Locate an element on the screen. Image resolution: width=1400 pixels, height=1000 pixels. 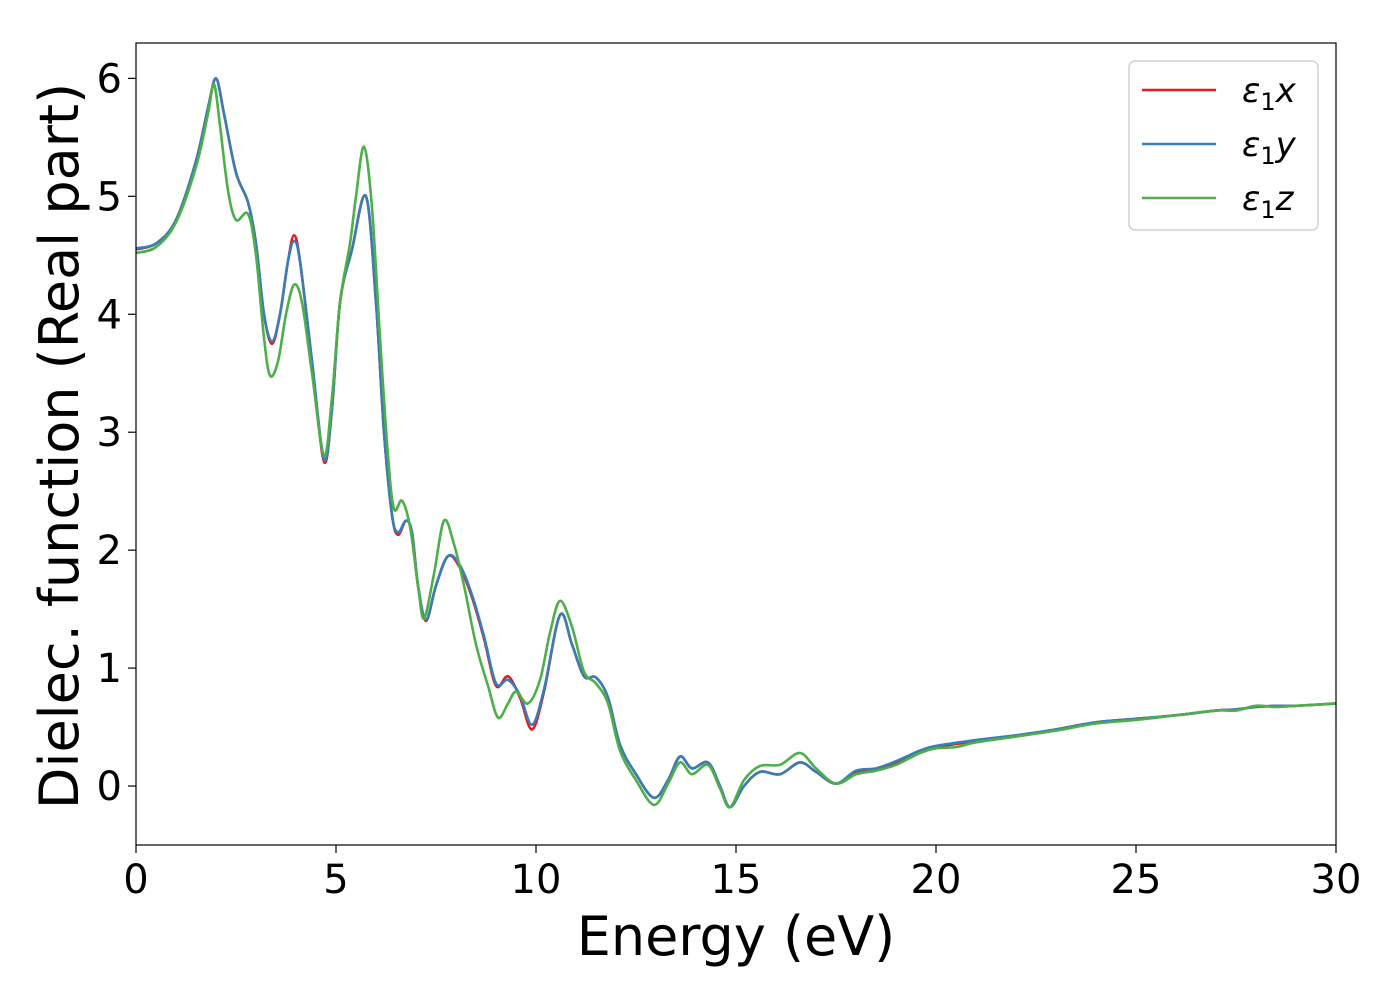
y-axis: 0 1 2 3 4 5 6 is located at coordinates (116, 433).